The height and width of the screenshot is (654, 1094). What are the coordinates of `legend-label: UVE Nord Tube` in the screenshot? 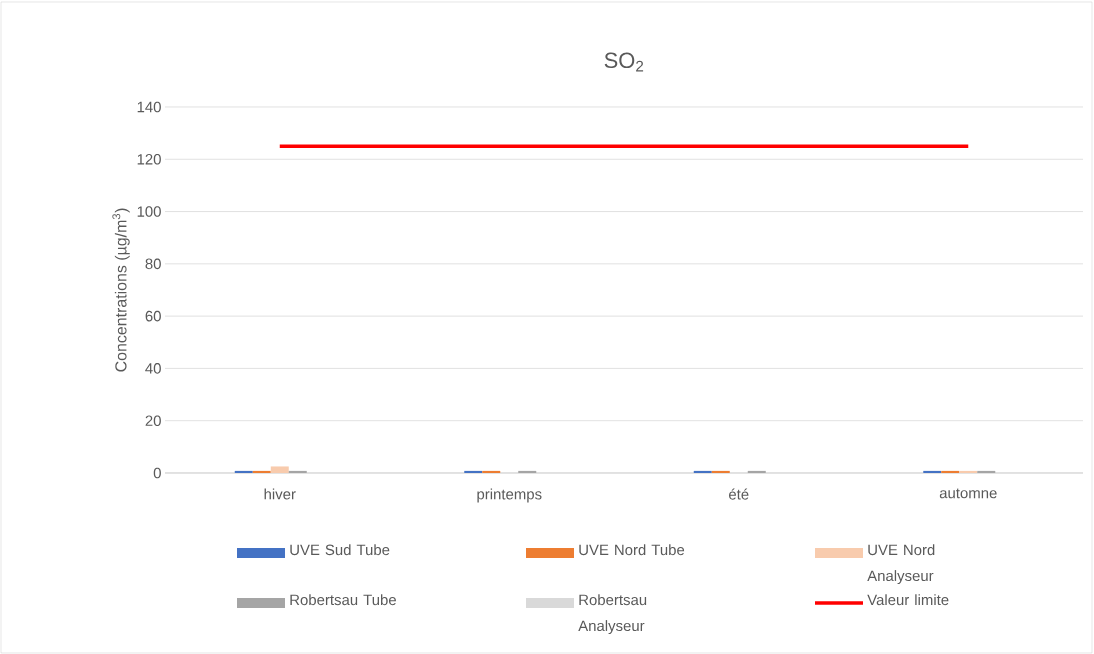 It's located at (632, 550).